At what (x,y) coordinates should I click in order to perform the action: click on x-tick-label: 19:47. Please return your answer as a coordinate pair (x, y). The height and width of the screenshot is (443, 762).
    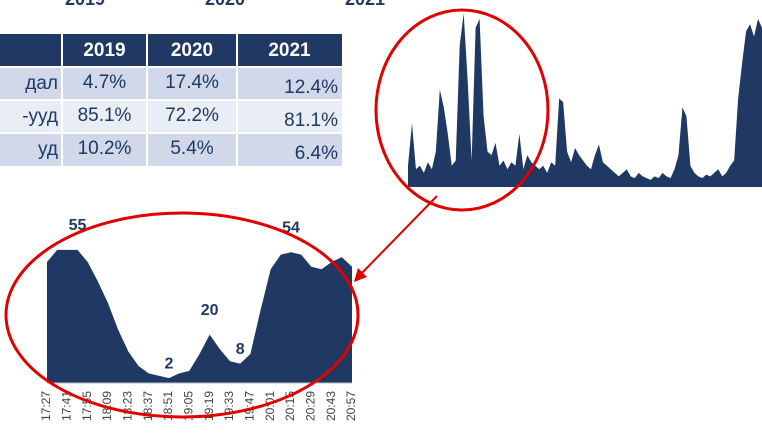
    Looking at the image, I should click on (250, 406).